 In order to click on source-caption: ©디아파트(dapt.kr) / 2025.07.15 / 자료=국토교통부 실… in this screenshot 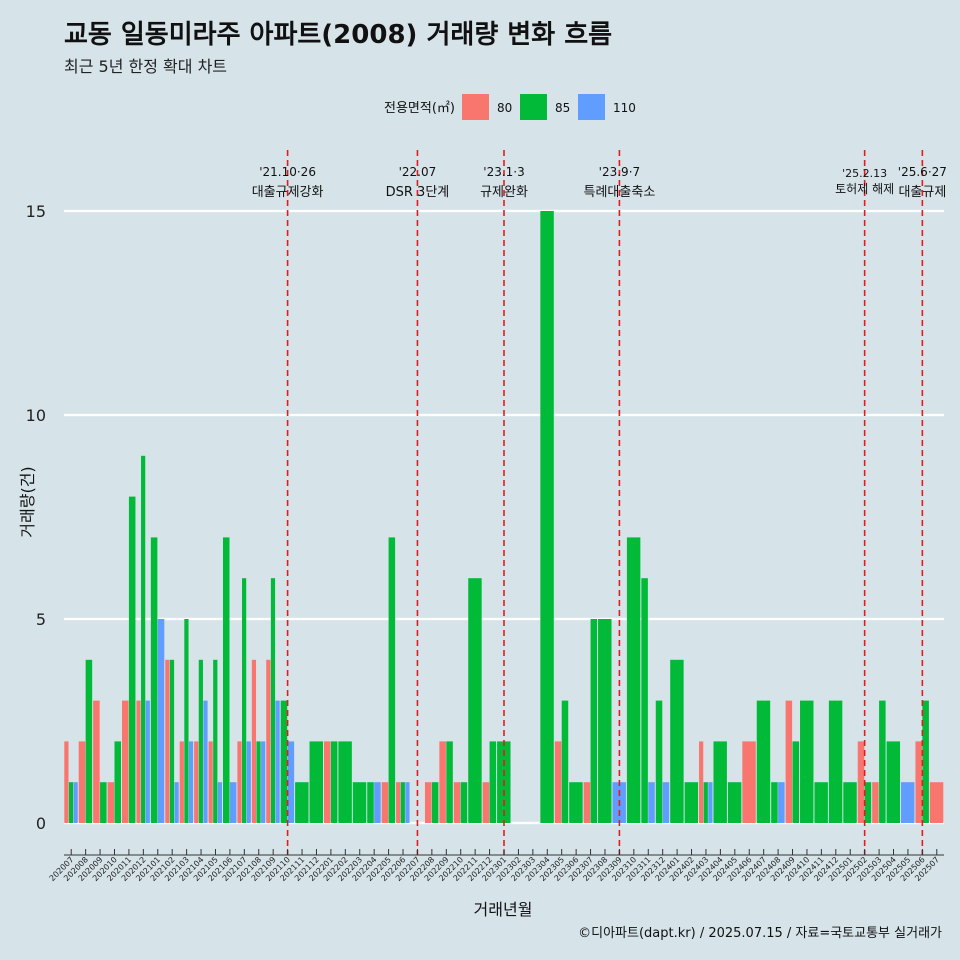, I will do `click(760, 933)`.